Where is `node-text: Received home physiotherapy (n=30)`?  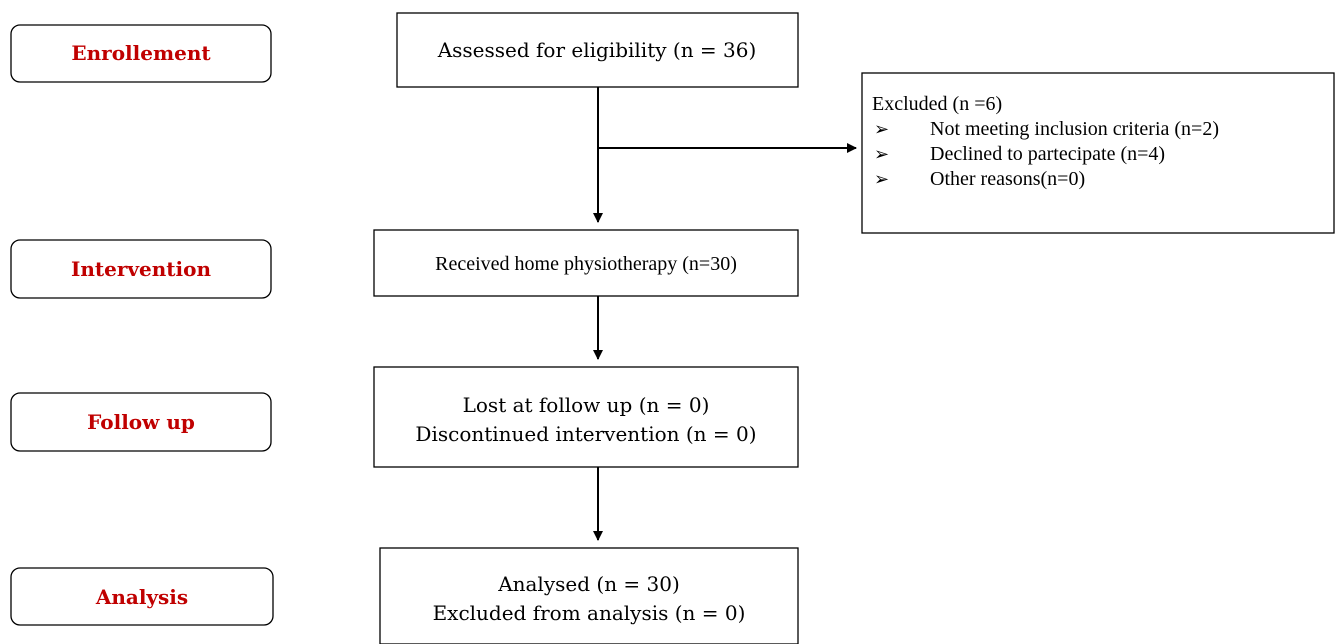
node-text: Received home physiotherapy (n=30) is located at coordinates (586, 264).